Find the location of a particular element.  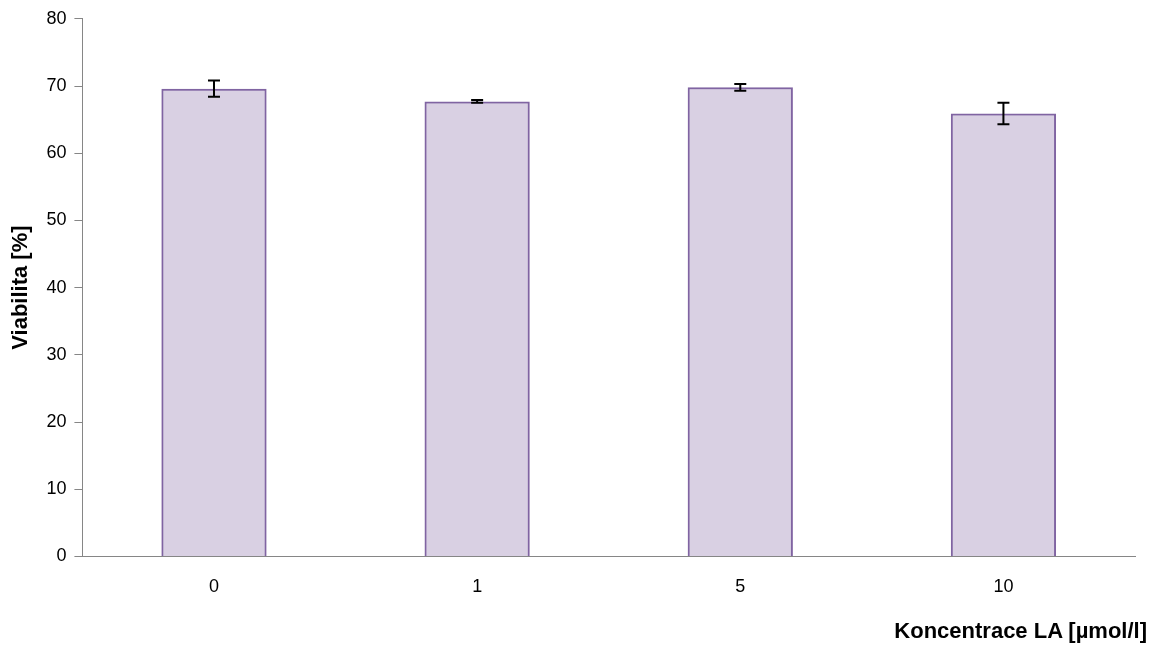

x-tick-label: 10 is located at coordinates (1003, 586).